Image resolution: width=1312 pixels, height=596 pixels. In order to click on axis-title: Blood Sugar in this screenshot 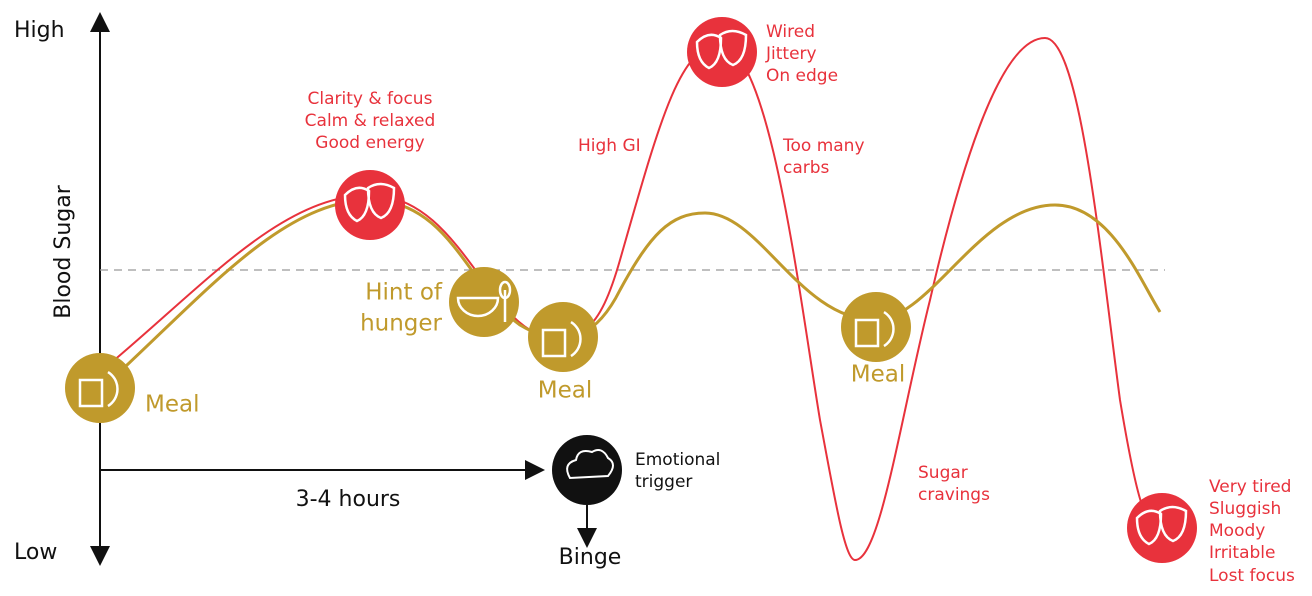, I will do `click(63, 251)`.